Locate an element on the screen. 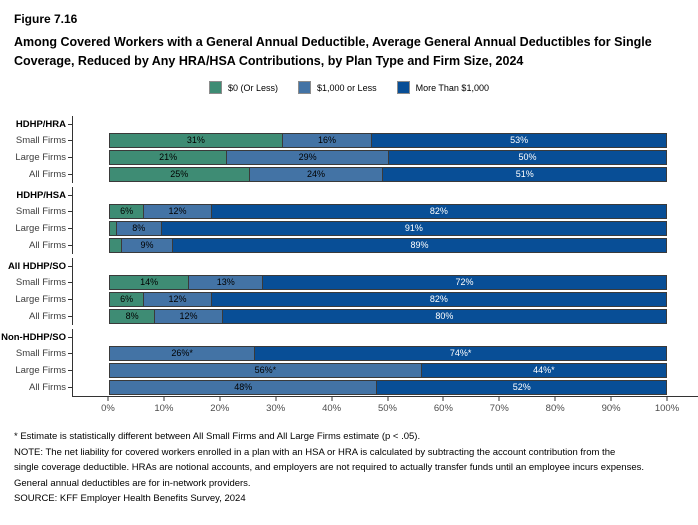  bar-segment: 53% is located at coordinates (519, 140).